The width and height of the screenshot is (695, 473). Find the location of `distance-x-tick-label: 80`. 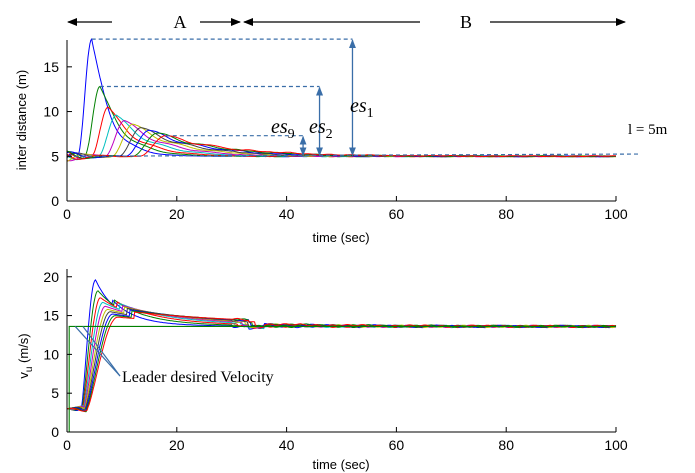

distance-x-tick-label: 80 is located at coordinates (506, 214).